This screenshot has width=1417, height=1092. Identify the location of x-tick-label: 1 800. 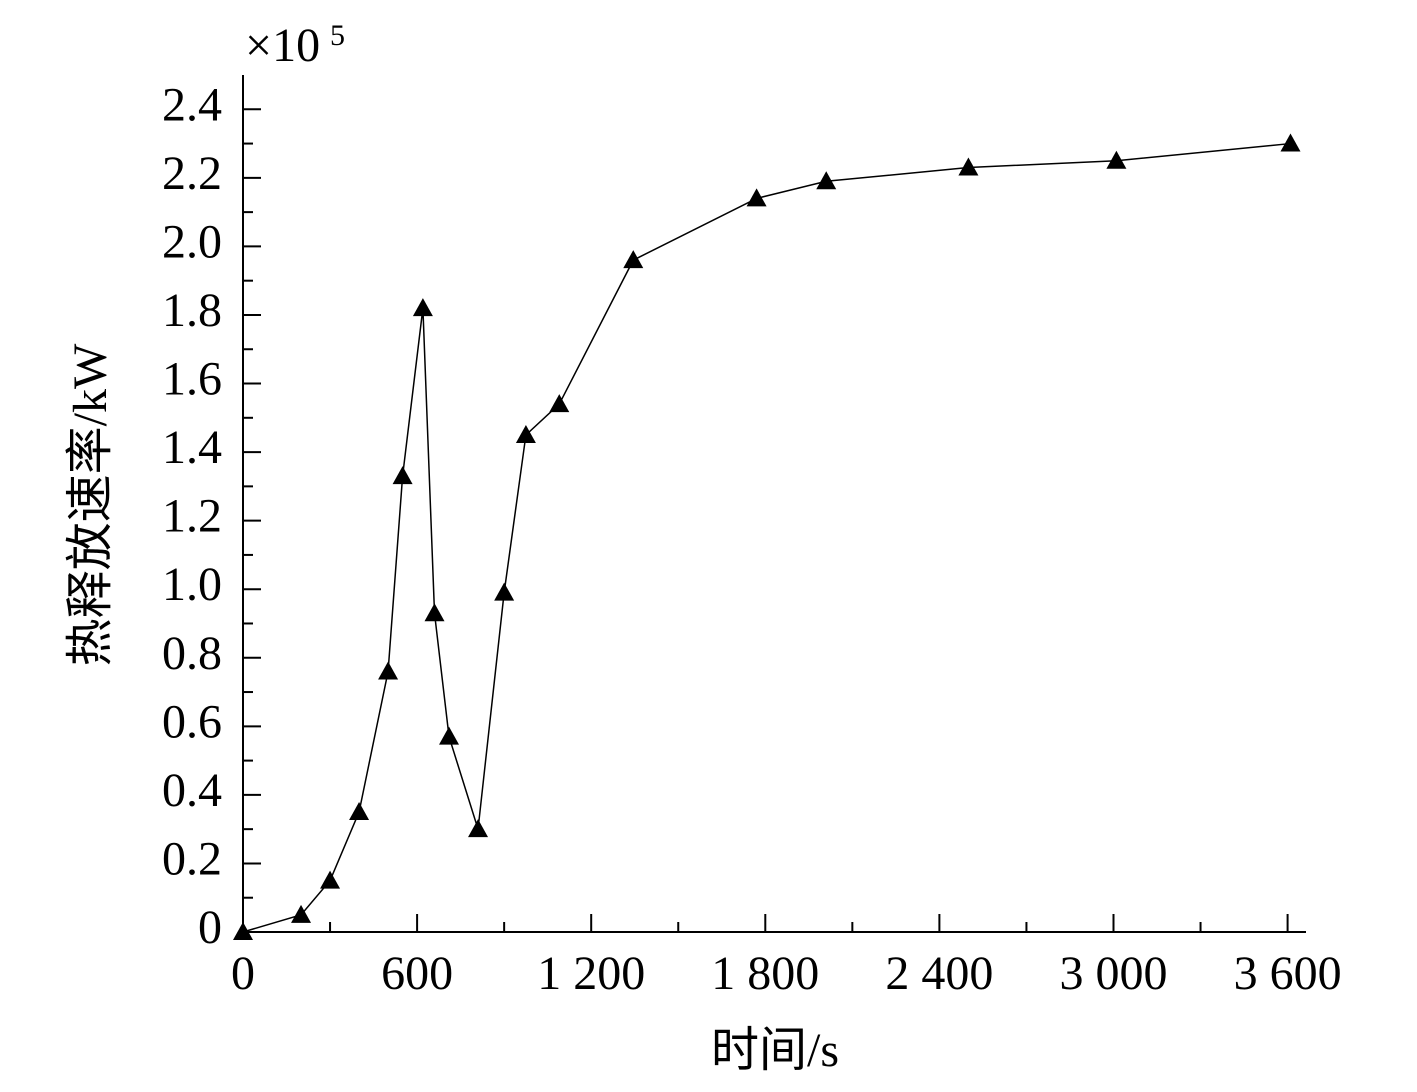
(765, 973).